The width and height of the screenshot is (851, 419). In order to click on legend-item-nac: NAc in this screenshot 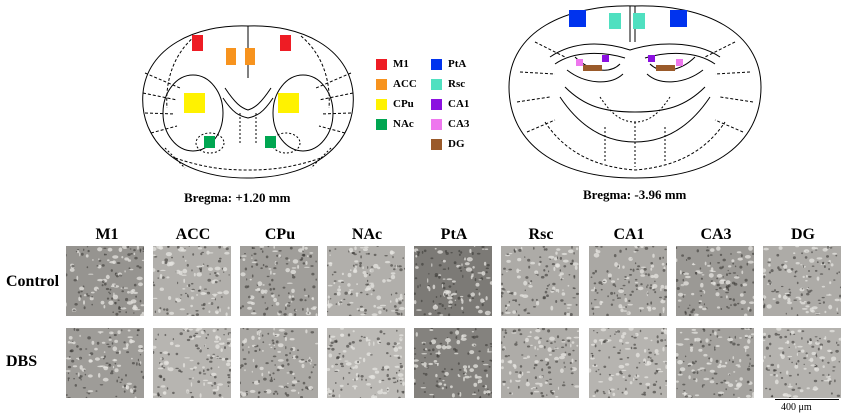, I will do `click(395, 124)`.